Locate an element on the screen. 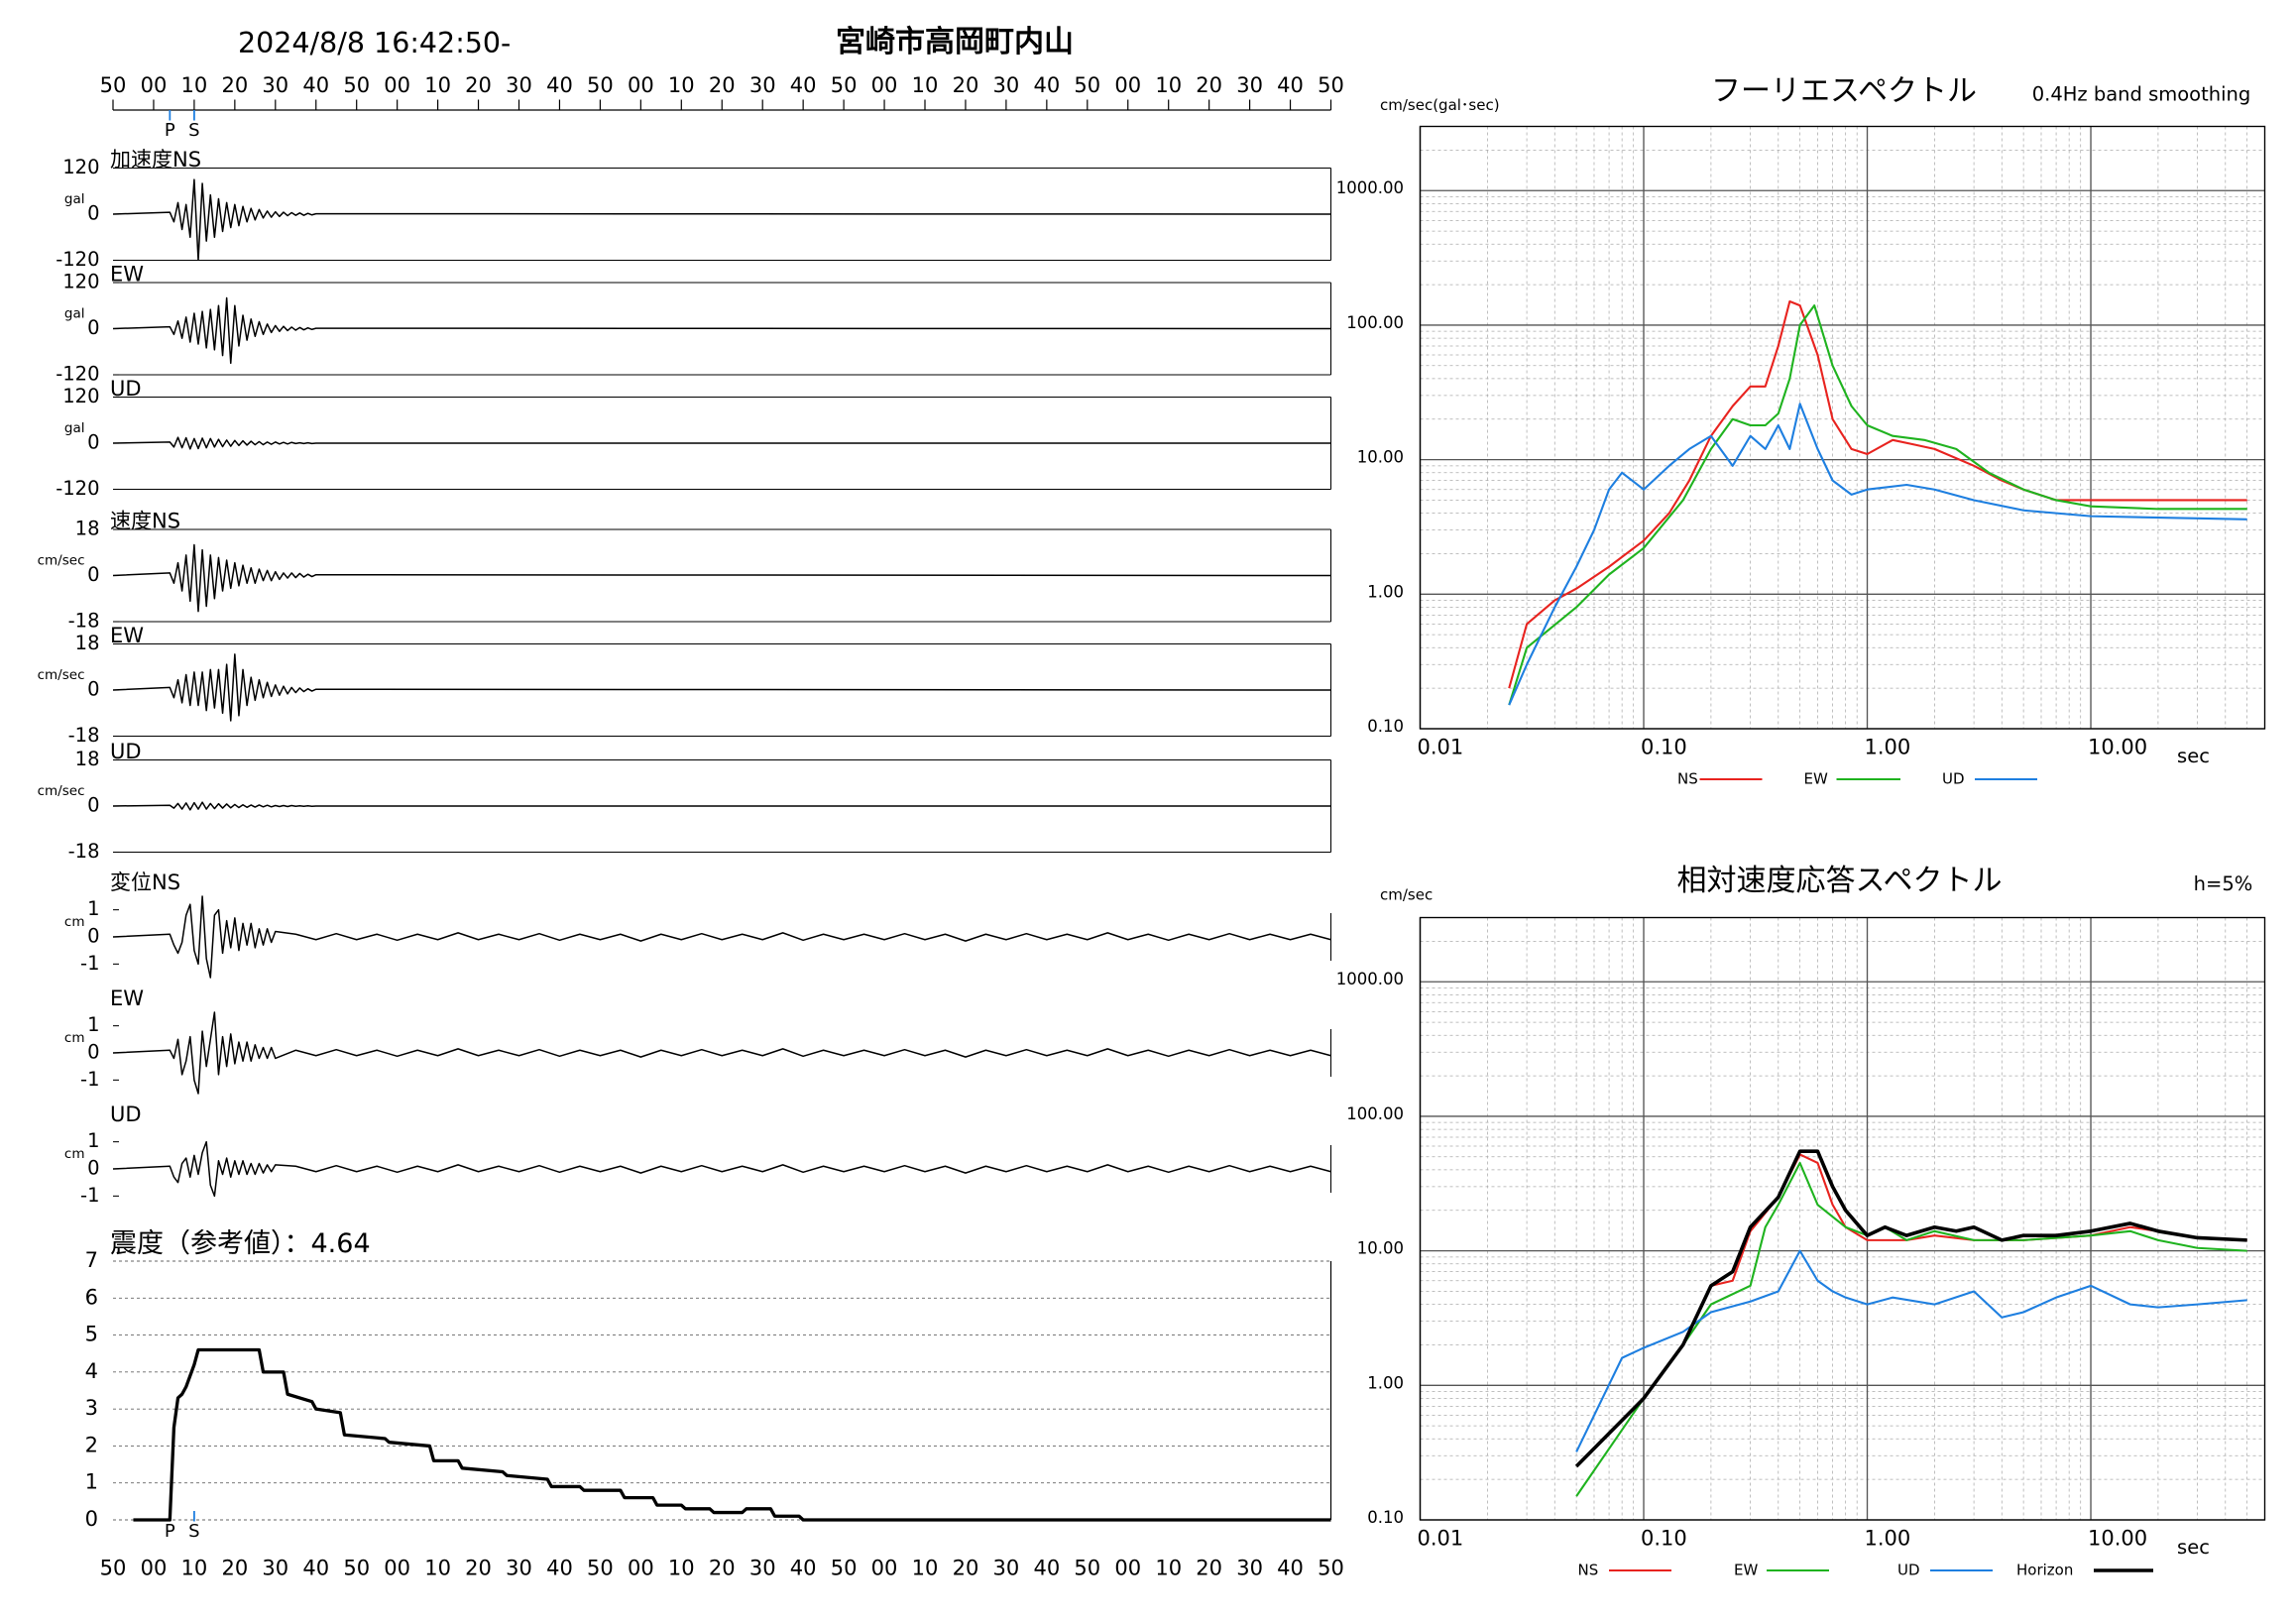 This screenshot has width=2296, height=1623. chart-title: 相対速度応答スペクトル is located at coordinates (1840, 881).